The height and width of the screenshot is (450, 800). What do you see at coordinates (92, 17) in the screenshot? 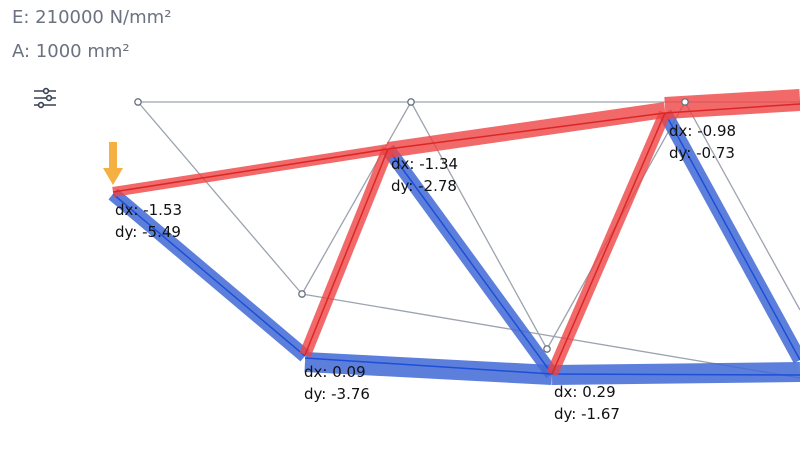
I see `e-modulus-label: E: 210000 N/mm²` at bounding box center [92, 17].